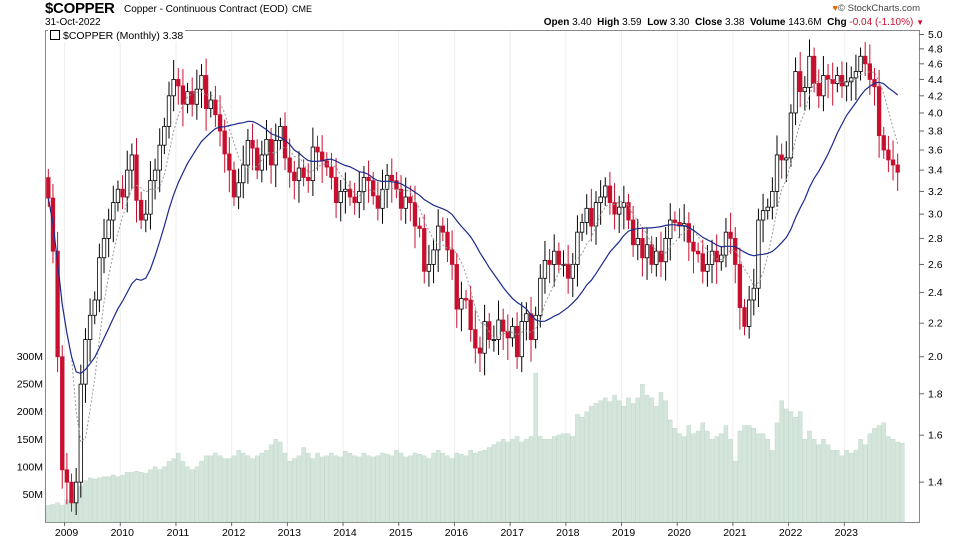 Image resolution: width=960 pixels, height=540 pixels. Describe the element at coordinates (791, 533) in the screenshot. I see `year-tick-label: 2022` at that location.